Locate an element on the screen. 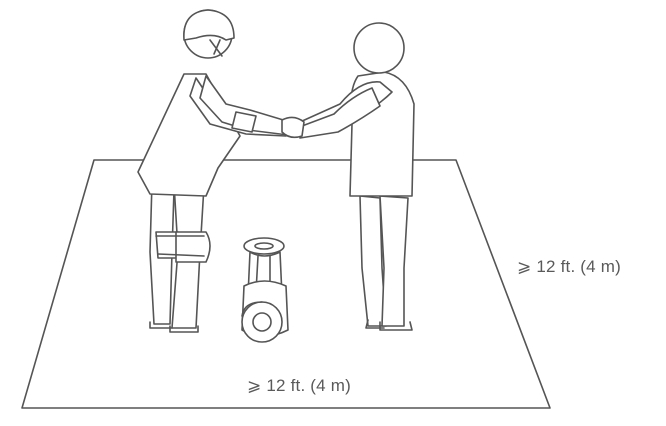  clasped-hands is located at coordinates (293, 127).